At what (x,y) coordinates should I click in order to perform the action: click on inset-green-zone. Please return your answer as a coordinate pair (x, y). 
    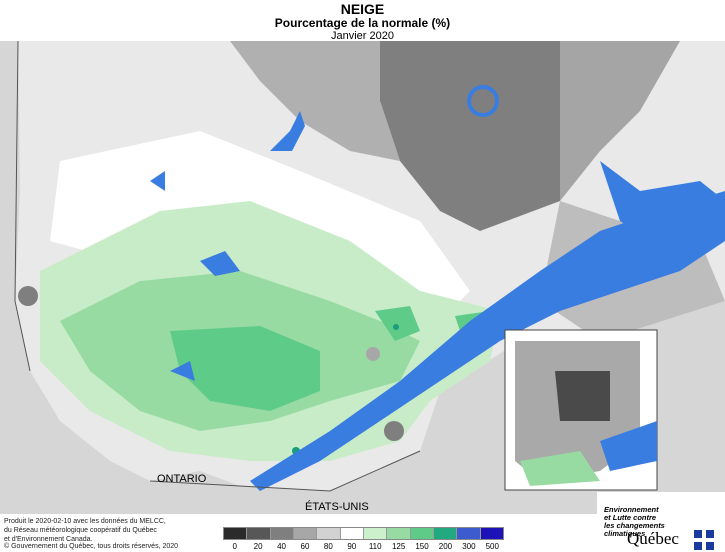
    Looking at the image, I should click on (560, 468).